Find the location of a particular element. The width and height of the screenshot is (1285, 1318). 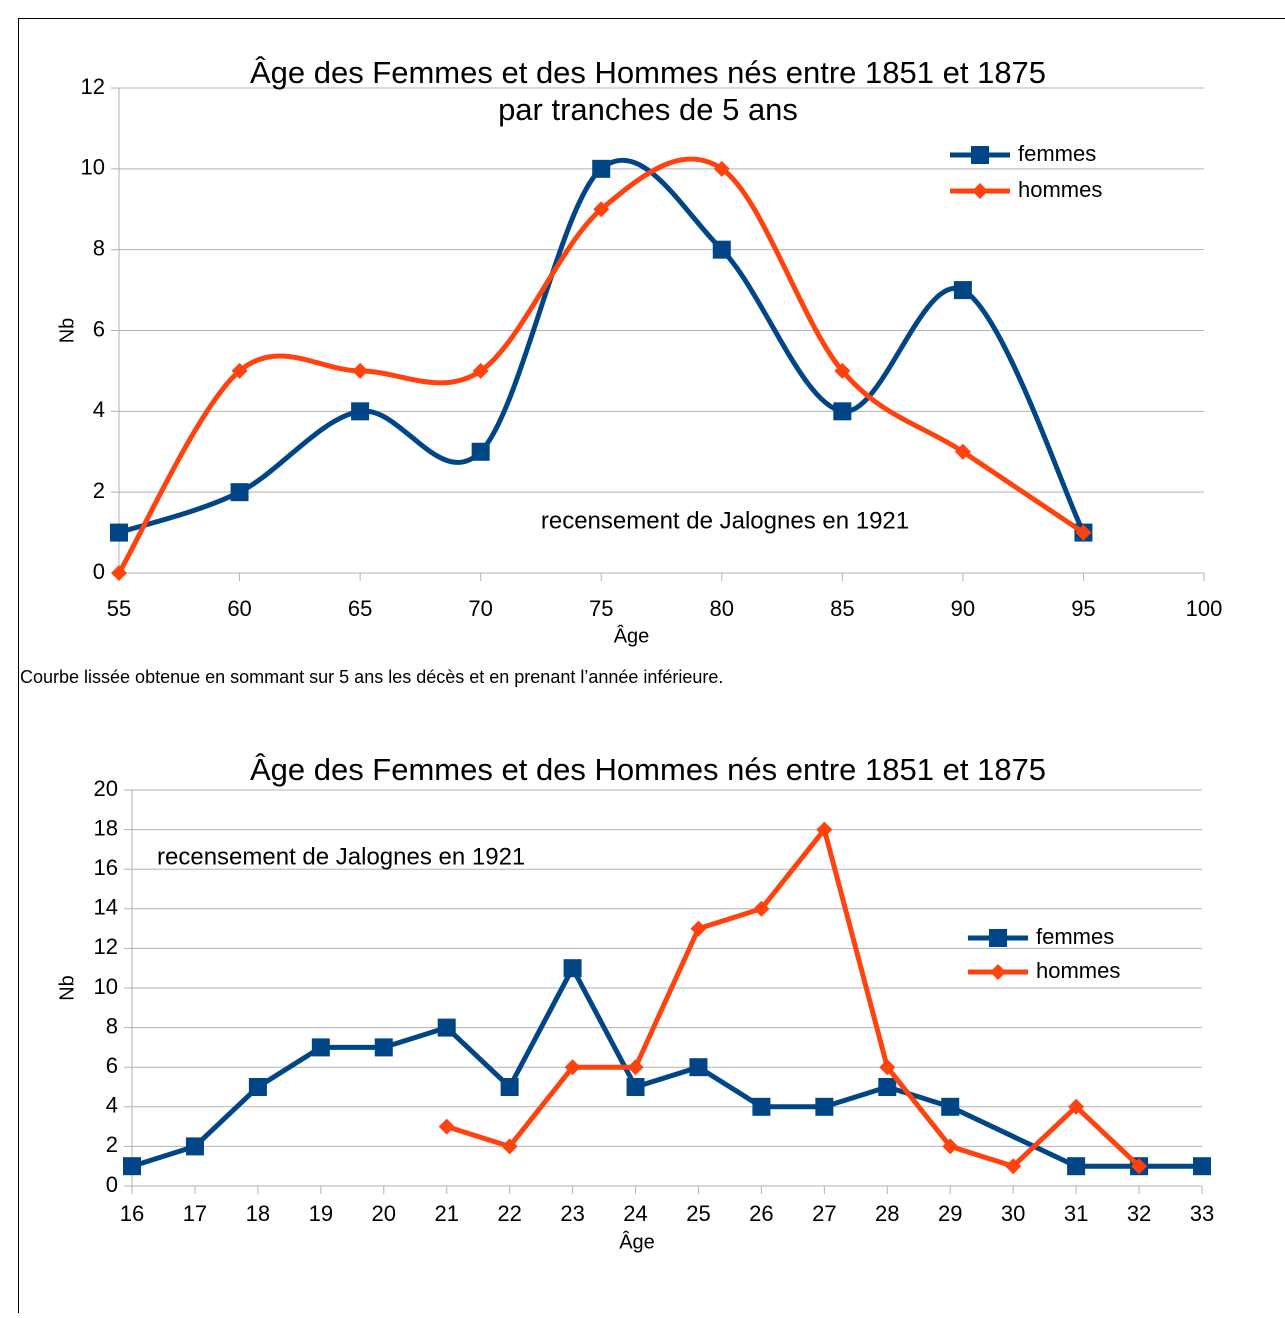

x-tick-label: 20 is located at coordinates (384, 1213).